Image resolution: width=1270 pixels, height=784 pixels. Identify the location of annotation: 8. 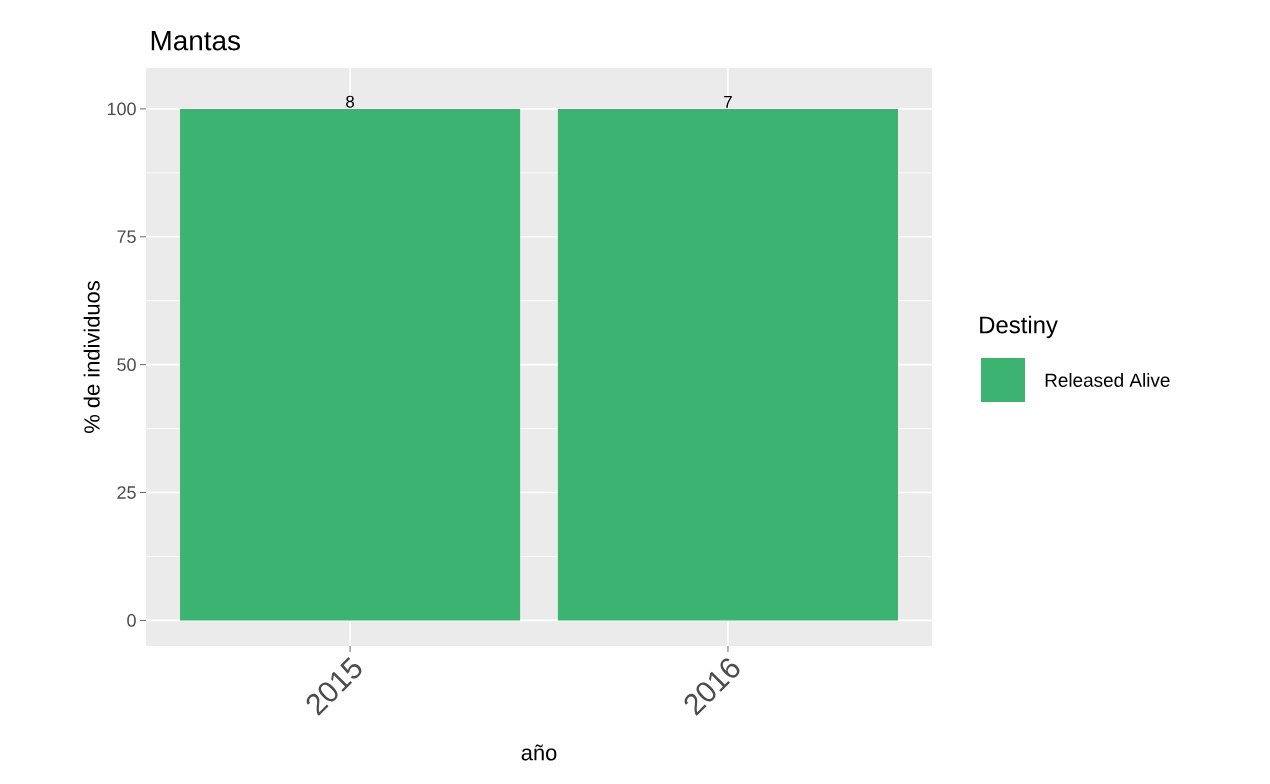
(350, 101).